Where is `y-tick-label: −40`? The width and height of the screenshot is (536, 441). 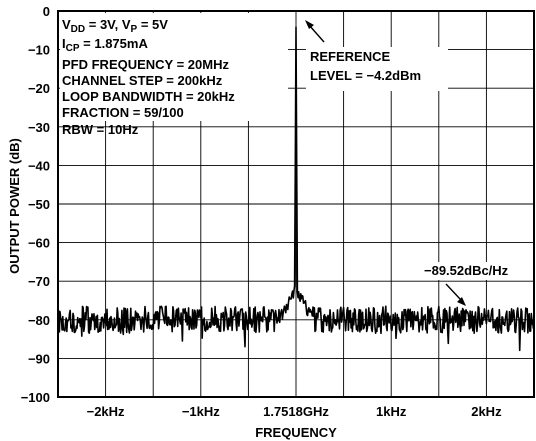
y-tick-label: −40 is located at coordinates (39, 165).